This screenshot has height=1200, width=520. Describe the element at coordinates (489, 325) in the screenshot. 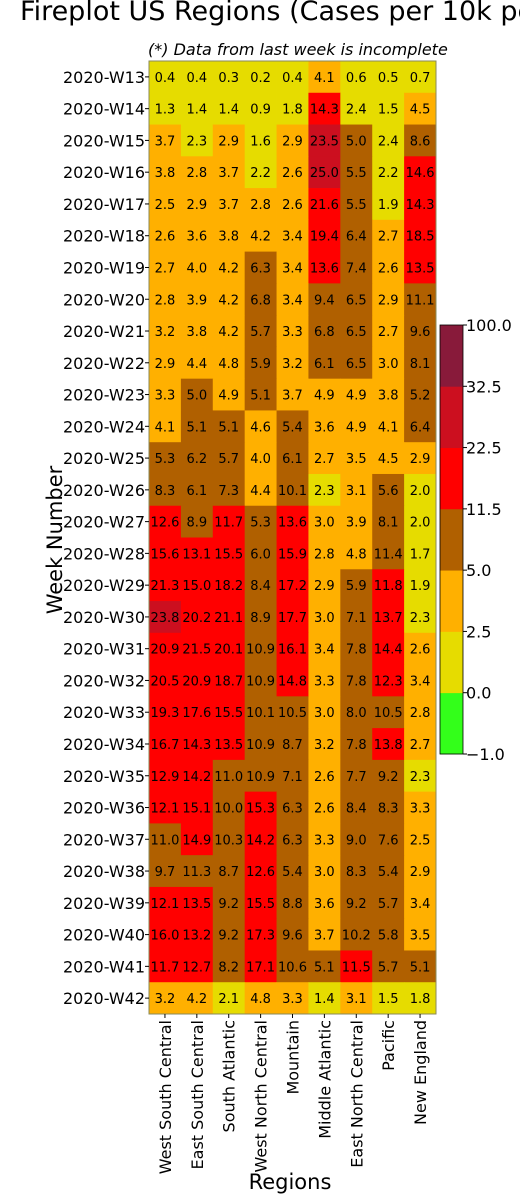

I see `colorbar-tick-label: 100.0` at that location.